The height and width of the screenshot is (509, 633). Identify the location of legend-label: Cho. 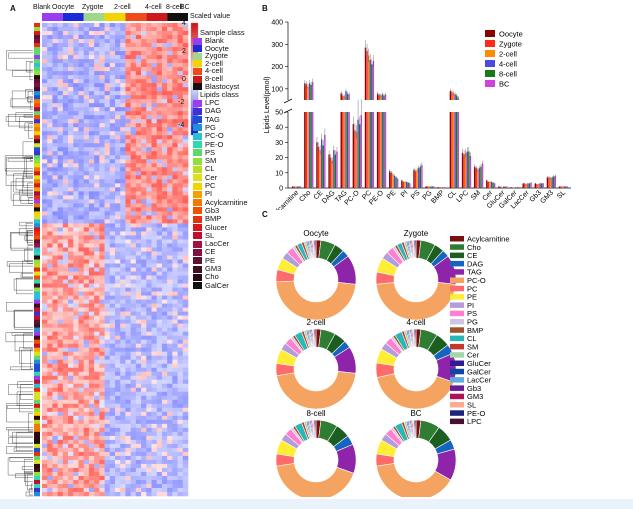
(474, 247).